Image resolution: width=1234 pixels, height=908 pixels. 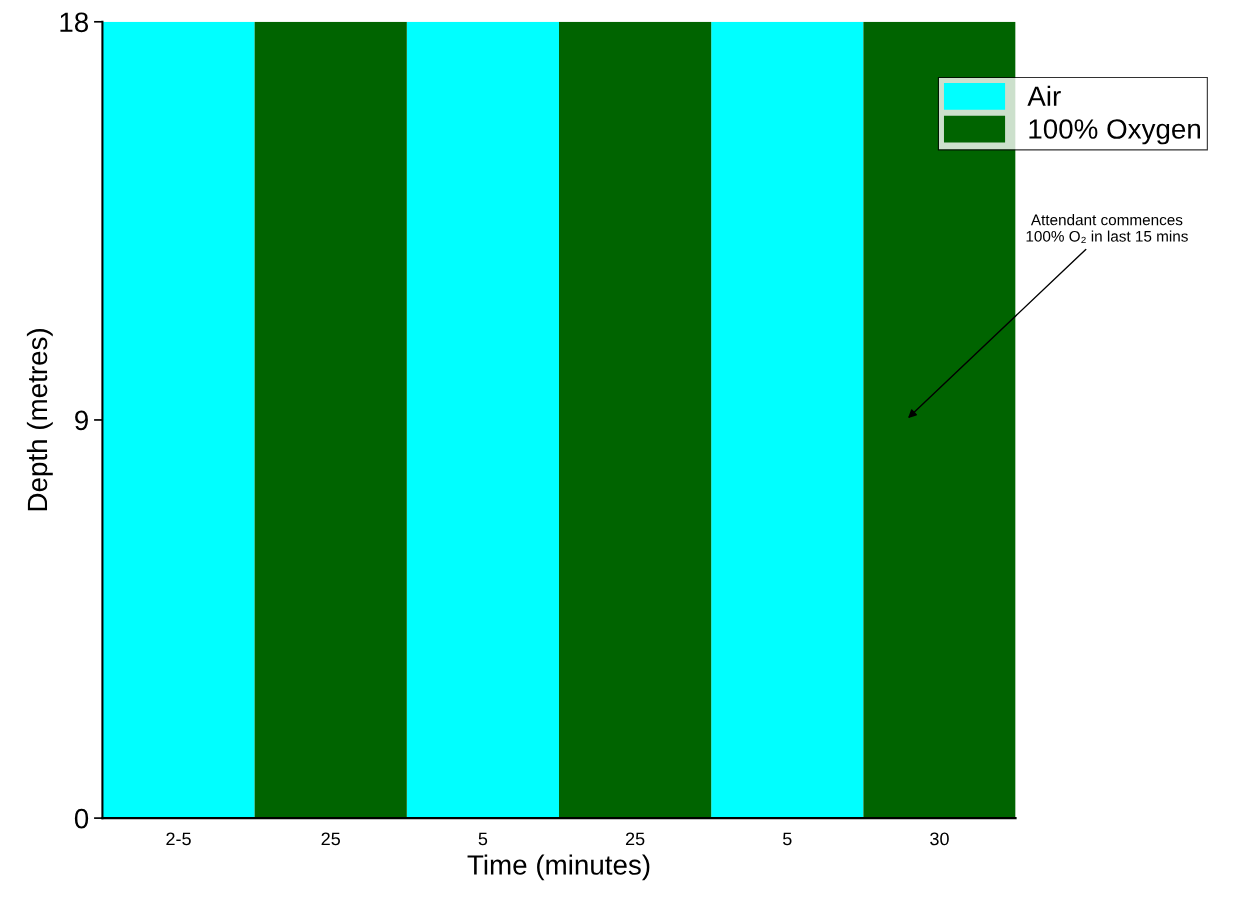 I want to click on y-tick-label: 18, so click(x=74, y=22).